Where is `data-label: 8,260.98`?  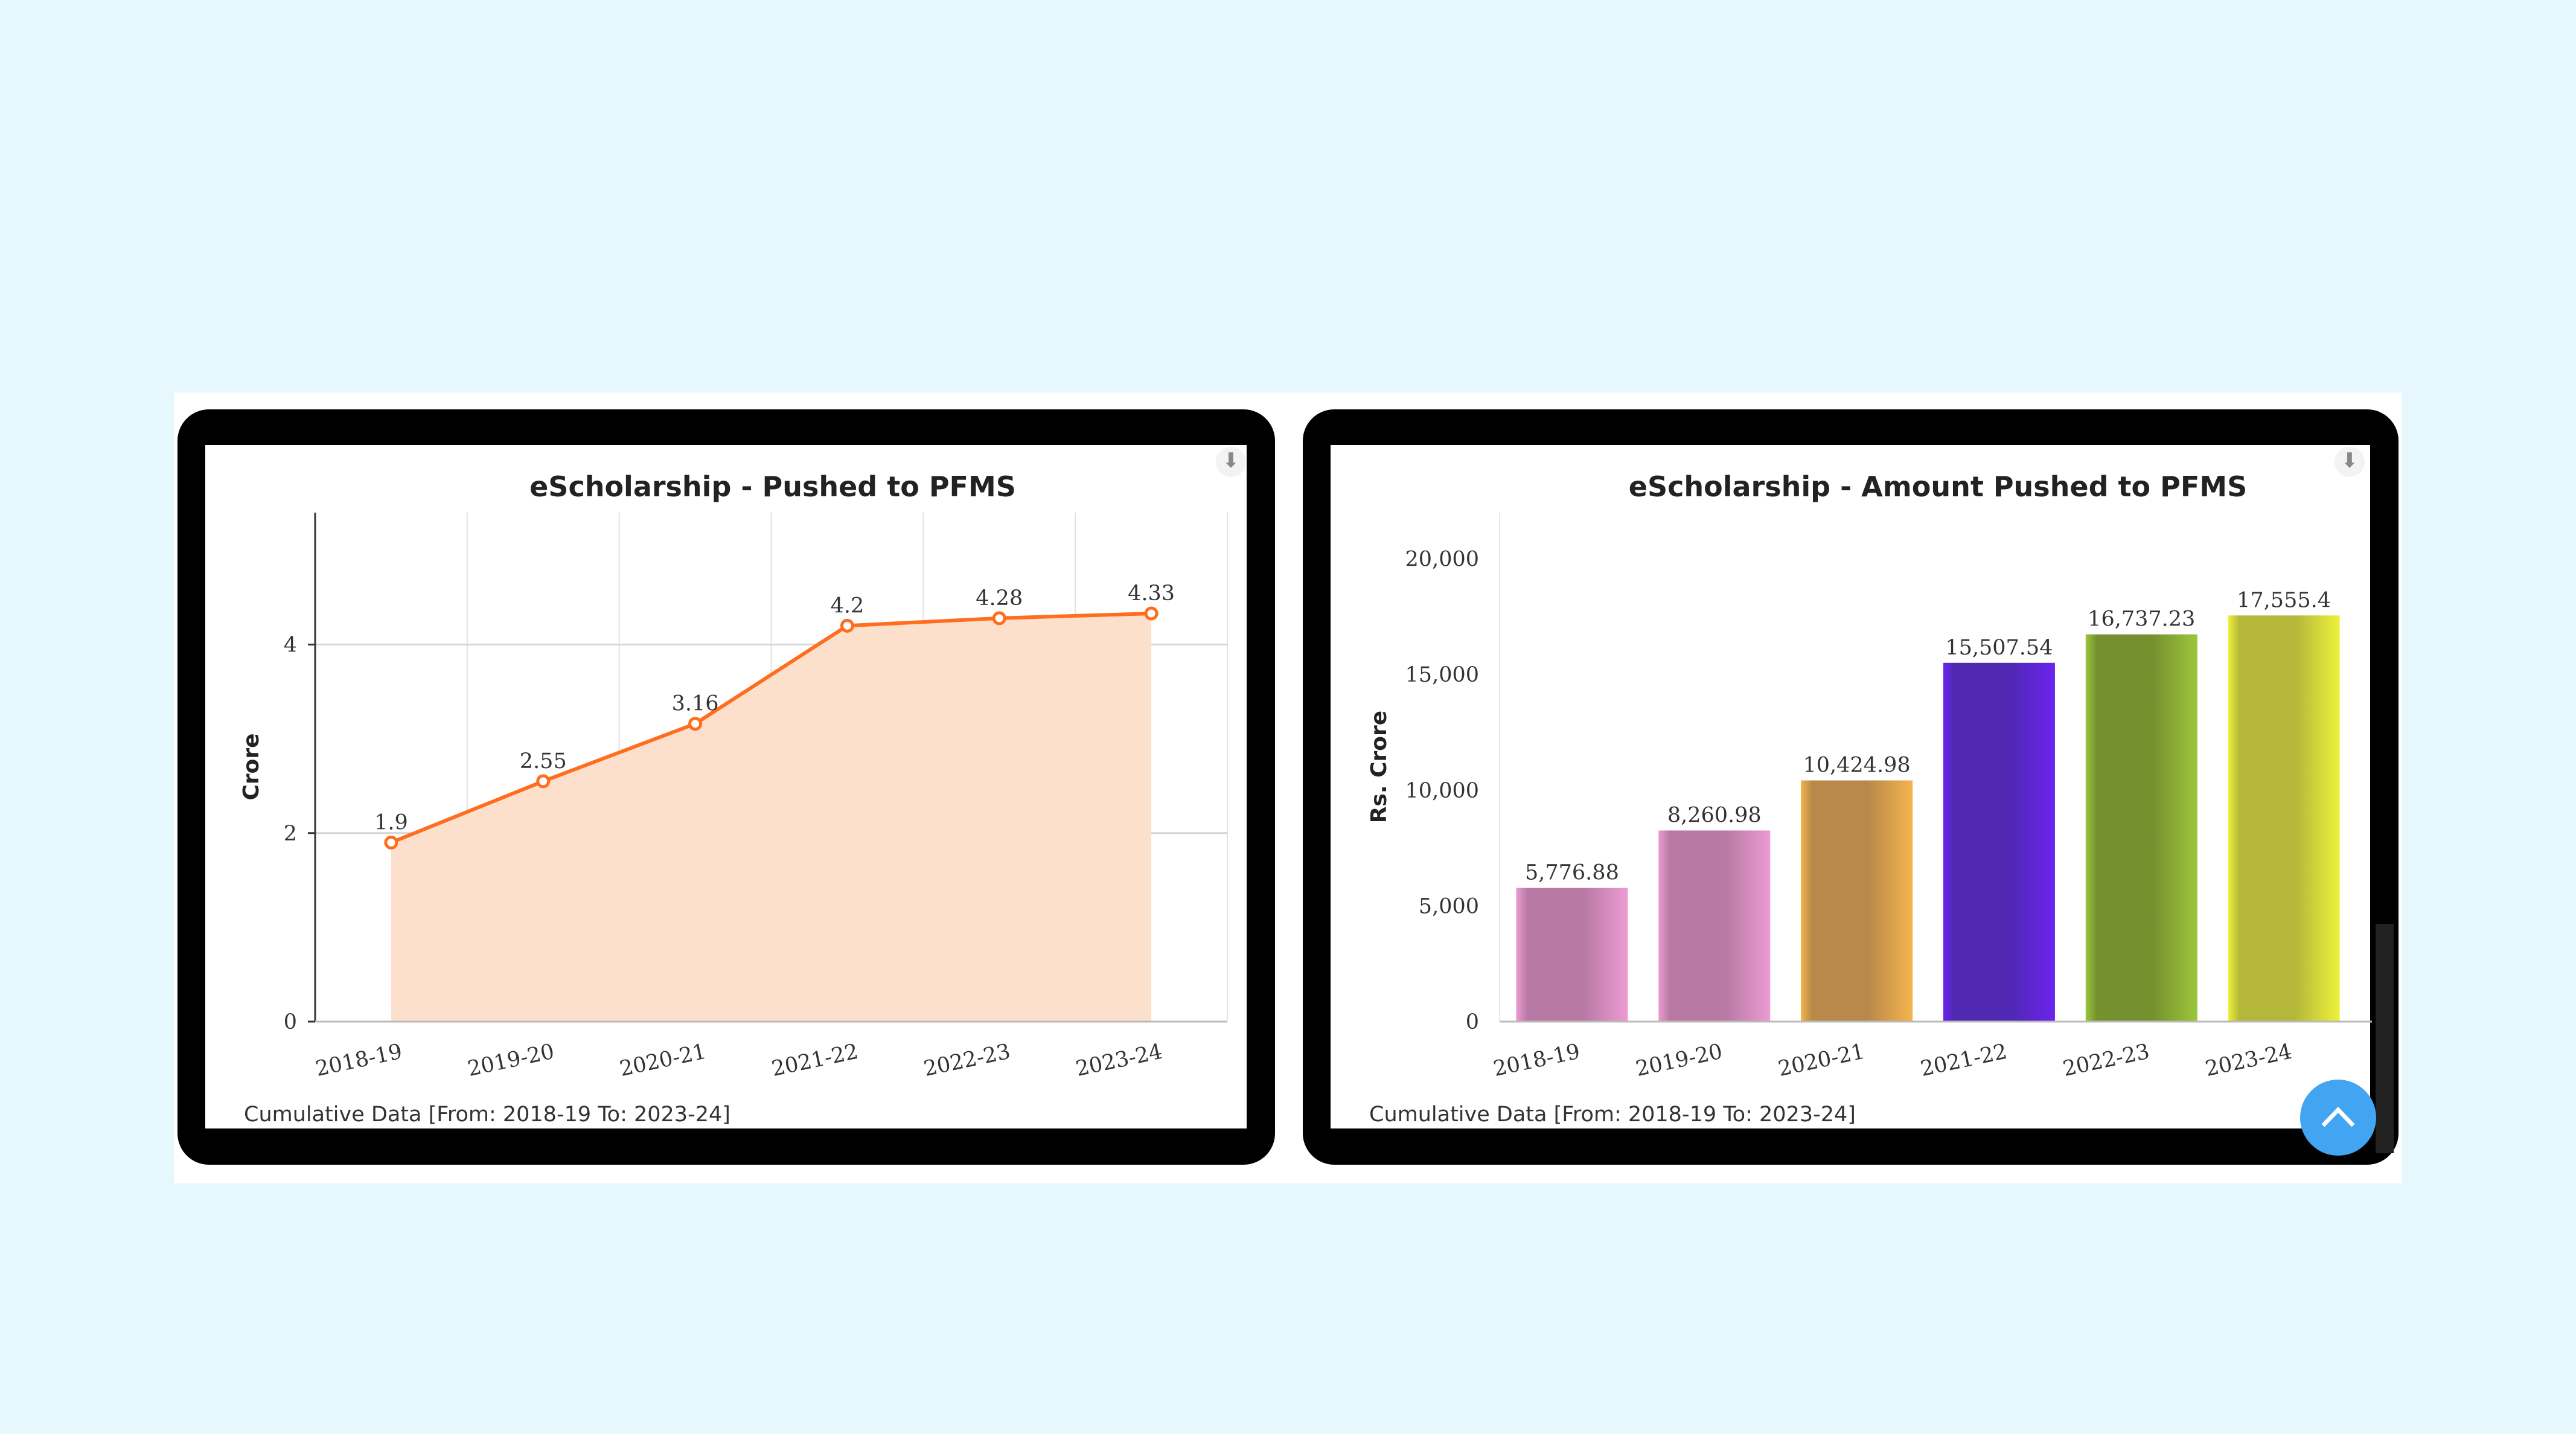
data-label: 8,260.98 is located at coordinates (1714, 815).